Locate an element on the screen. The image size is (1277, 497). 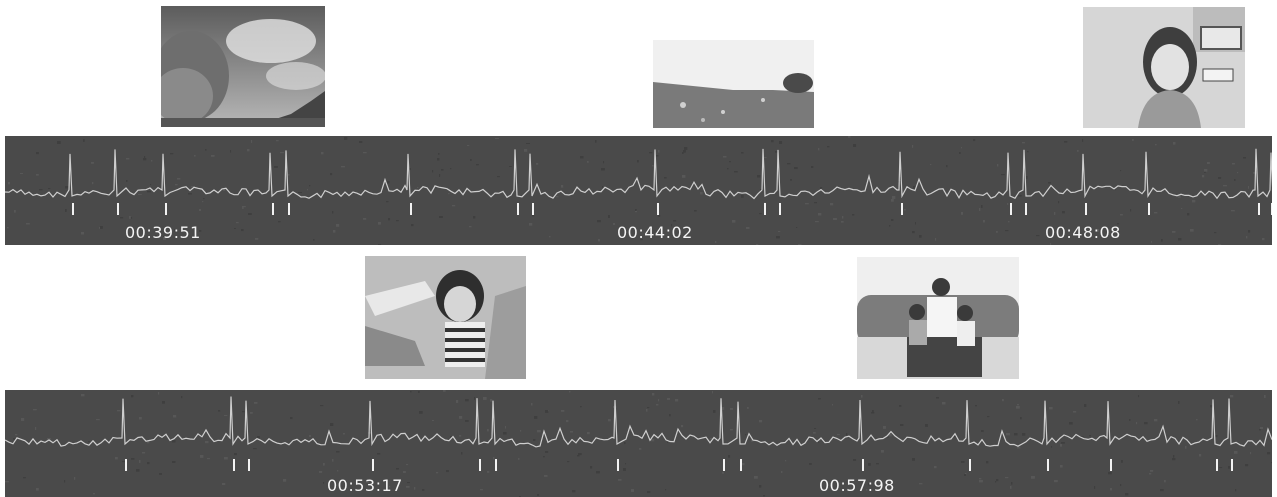
thumbnail-smiling-girl is located at coordinates (1164, 67).